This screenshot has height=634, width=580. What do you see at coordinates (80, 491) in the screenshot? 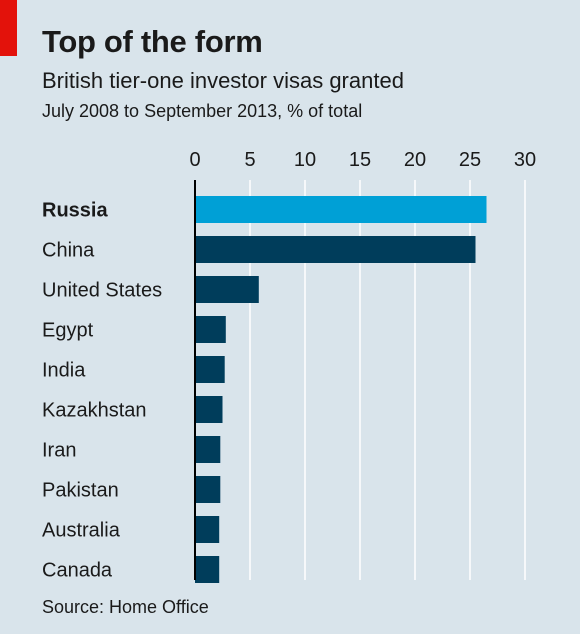
I see `category-label: Pakistan` at bounding box center [80, 491].